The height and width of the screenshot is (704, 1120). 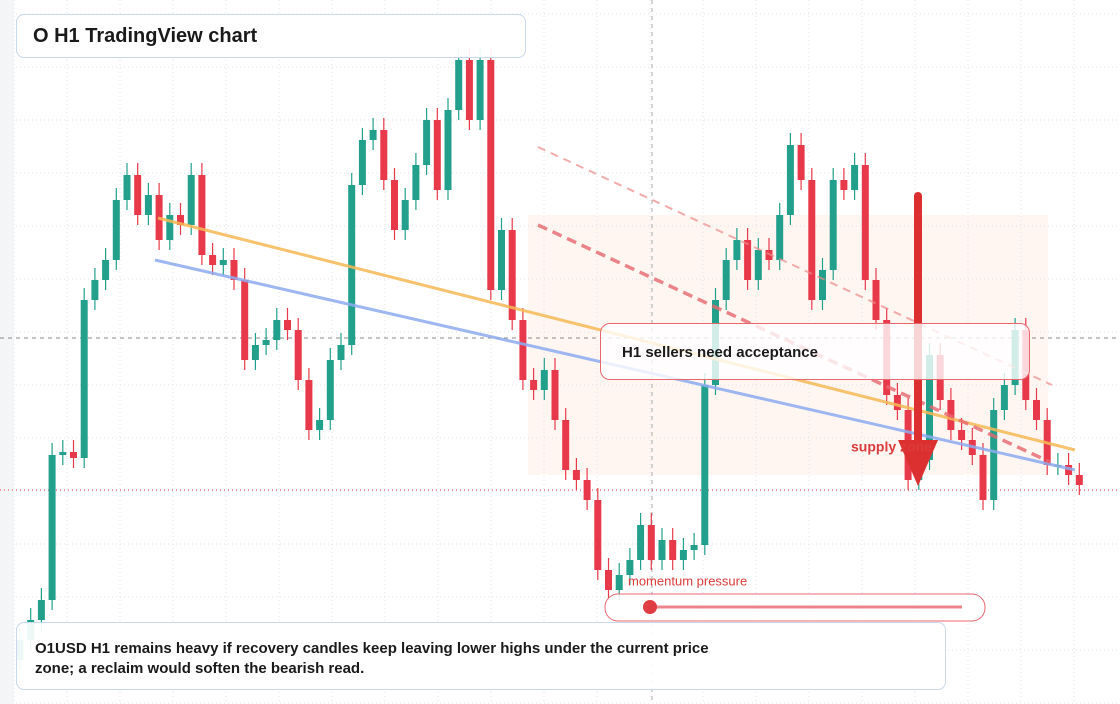 What do you see at coordinates (720, 352) in the screenshot?
I see `callout-text: H1 sellers need acceptance` at bounding box center [720, 352].